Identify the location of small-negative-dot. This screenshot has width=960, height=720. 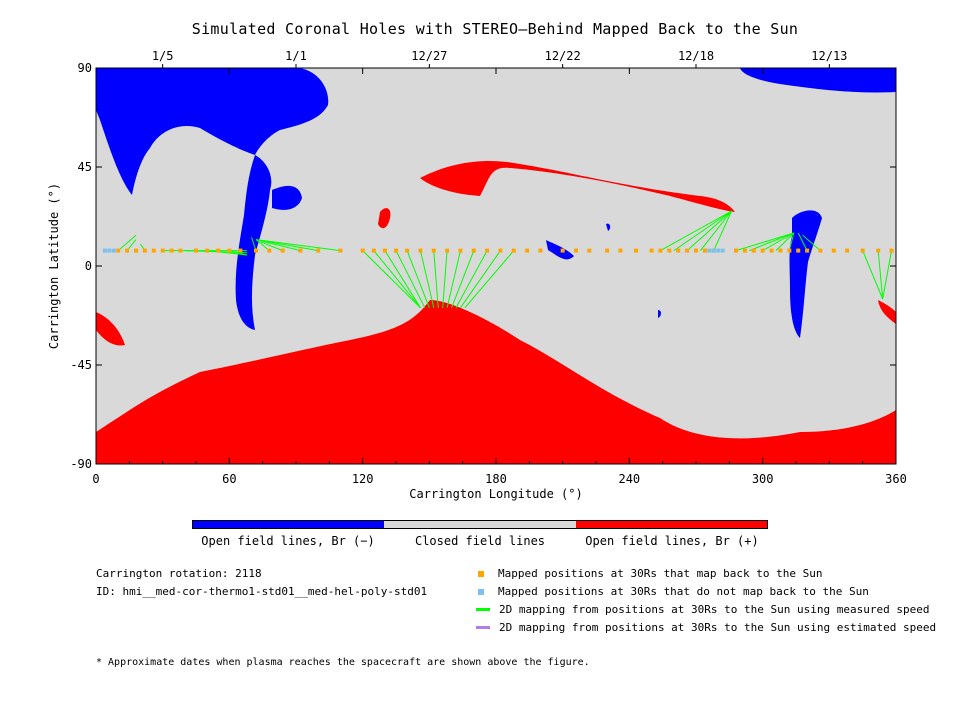
(608, 227).